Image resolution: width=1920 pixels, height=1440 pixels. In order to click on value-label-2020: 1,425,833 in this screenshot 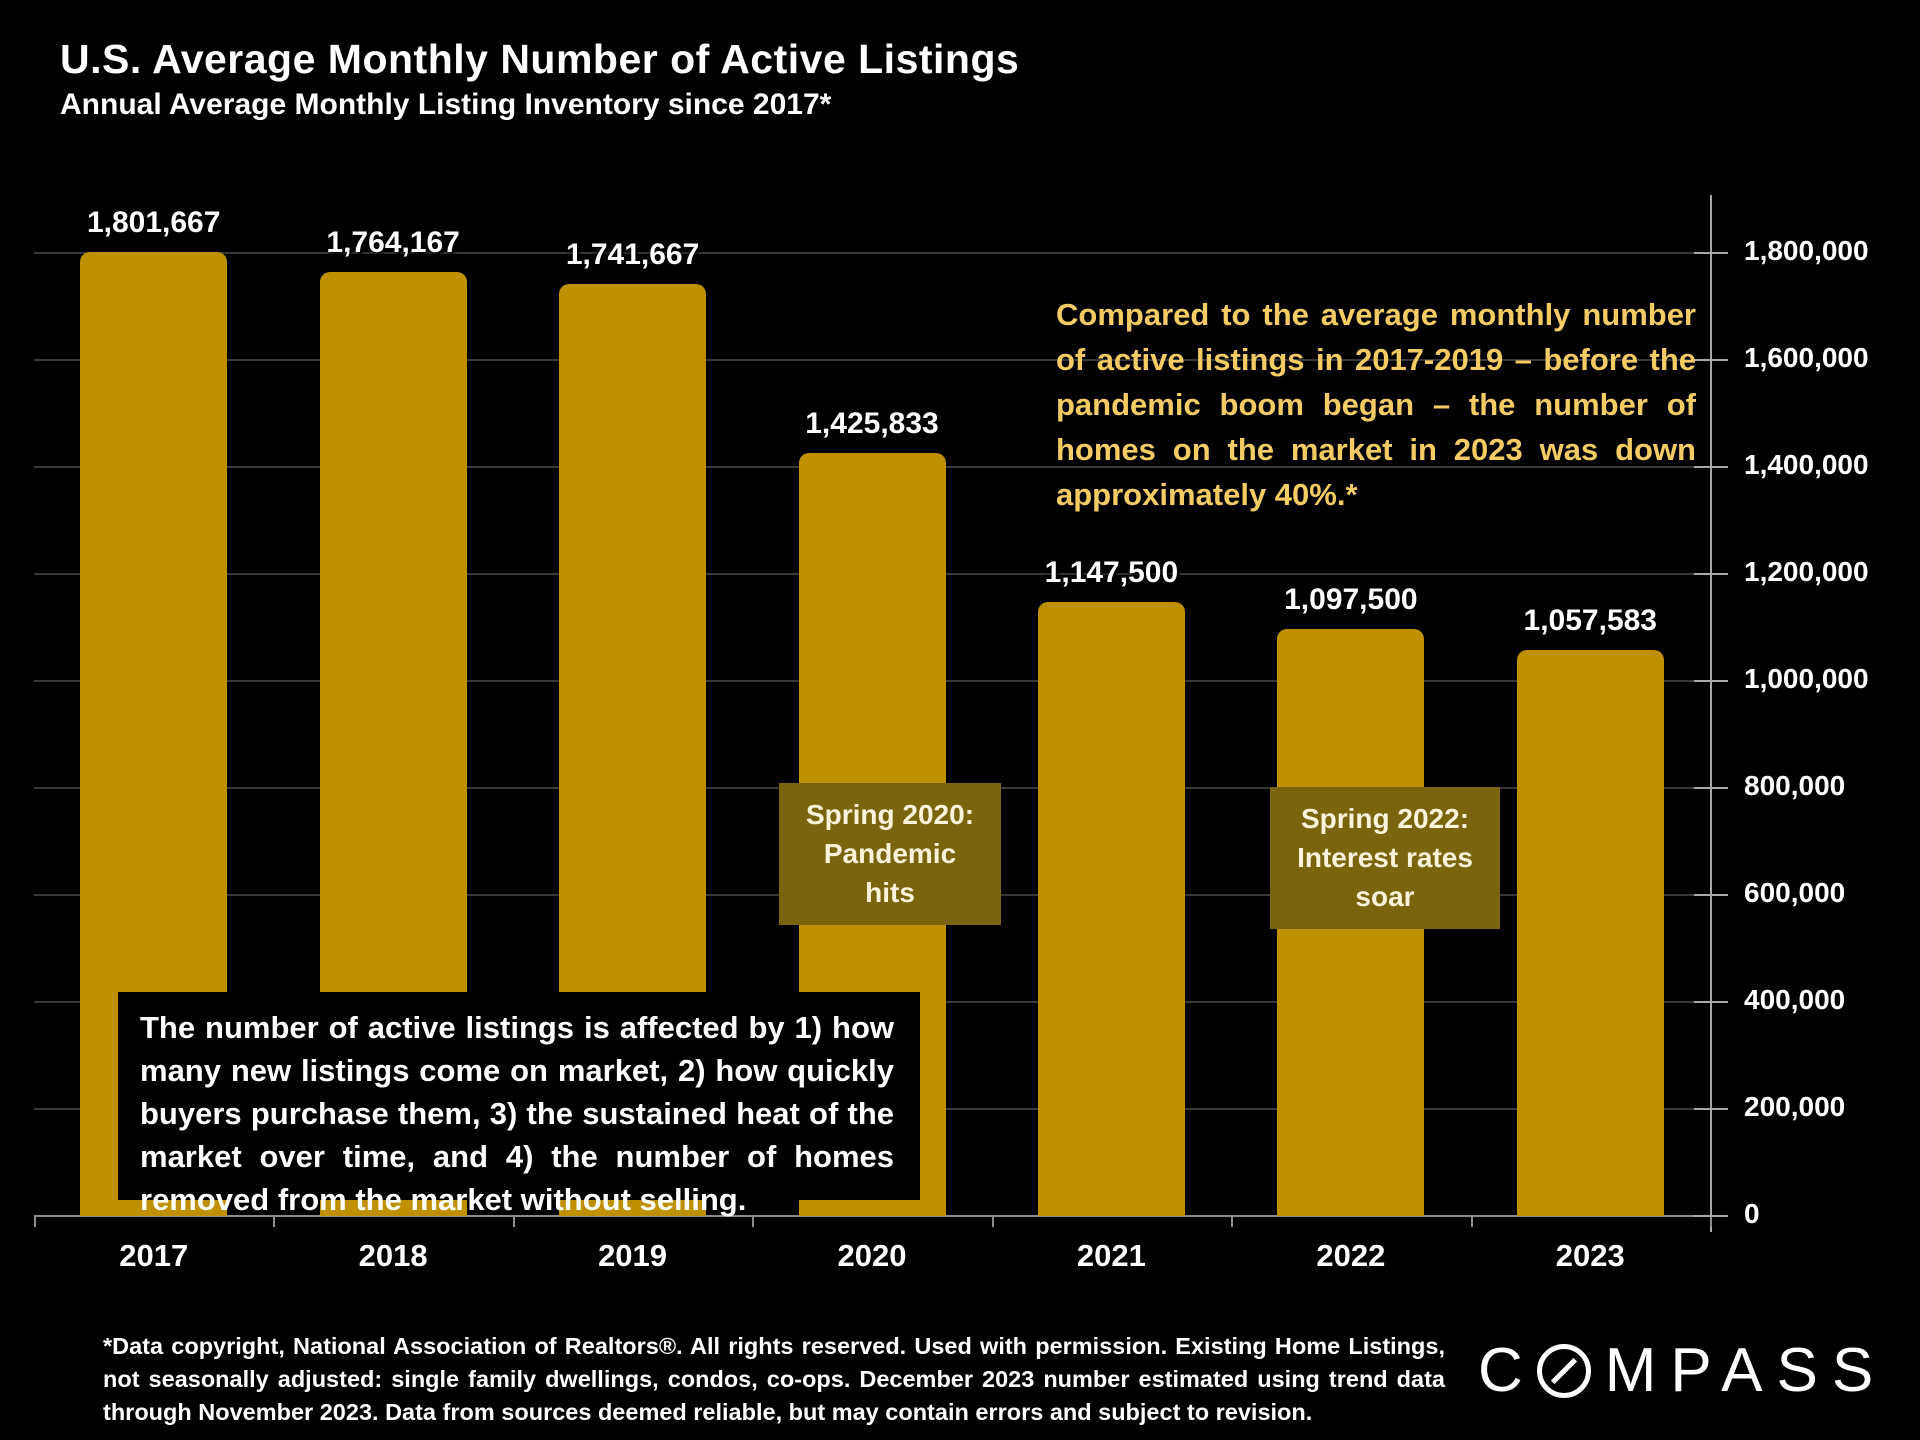, I will do `click(872, 424)`.